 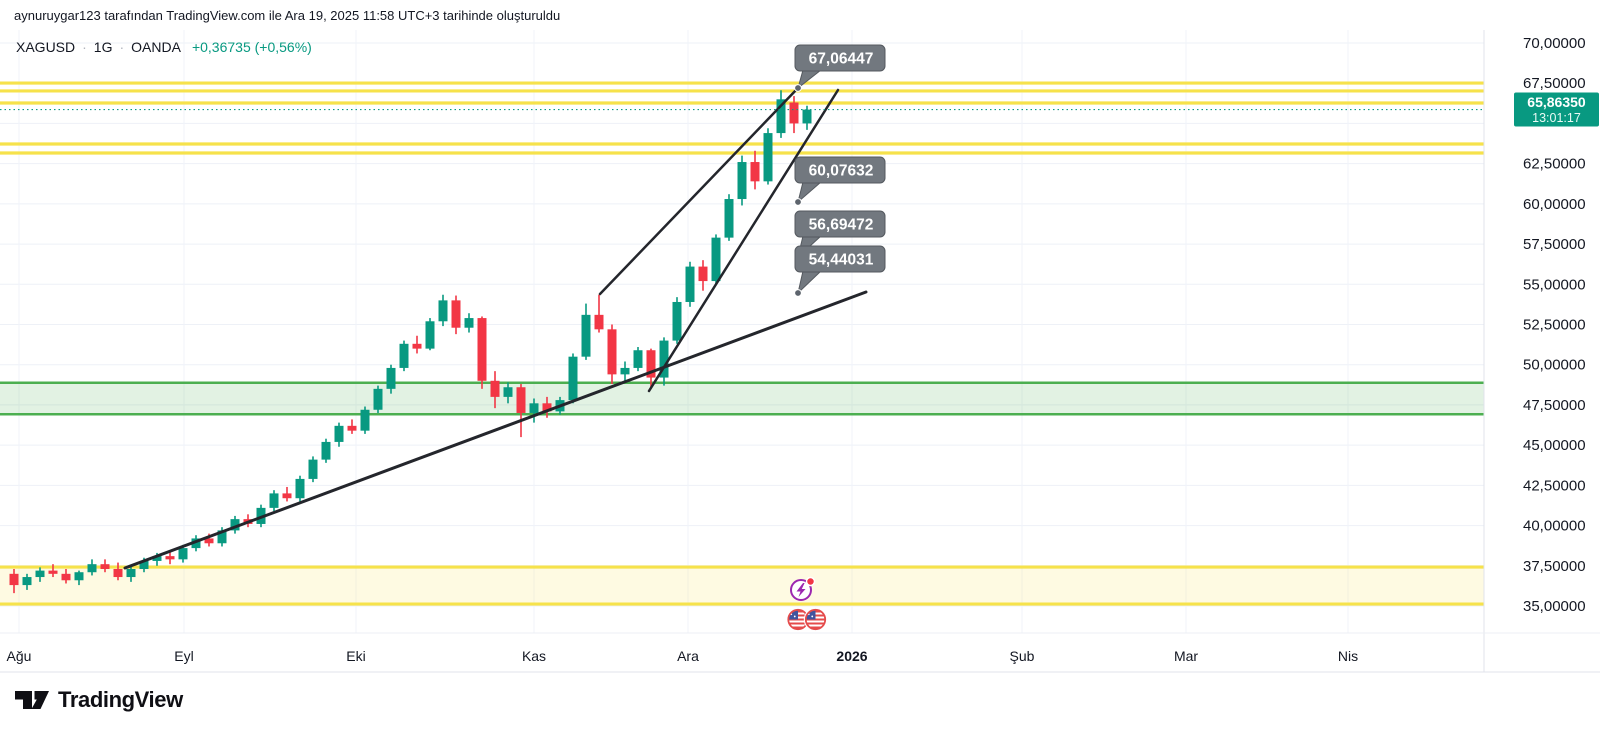 I want to click on price-badge-countdown: 13:01:17, so click(x=1556, y=118).